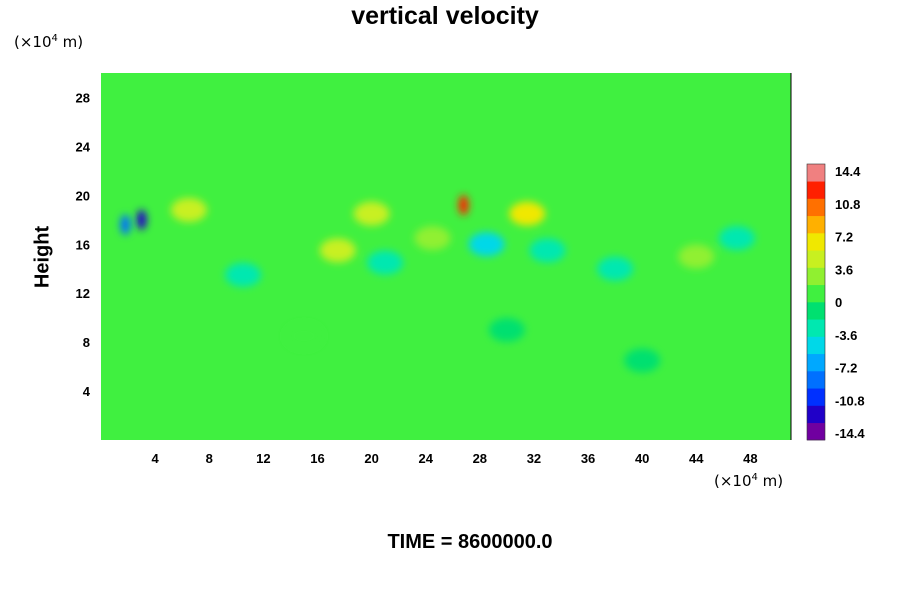 The height and width of the screenshot is (600, 900). I want to click on y-tick-label: 20, so click(83, 195).